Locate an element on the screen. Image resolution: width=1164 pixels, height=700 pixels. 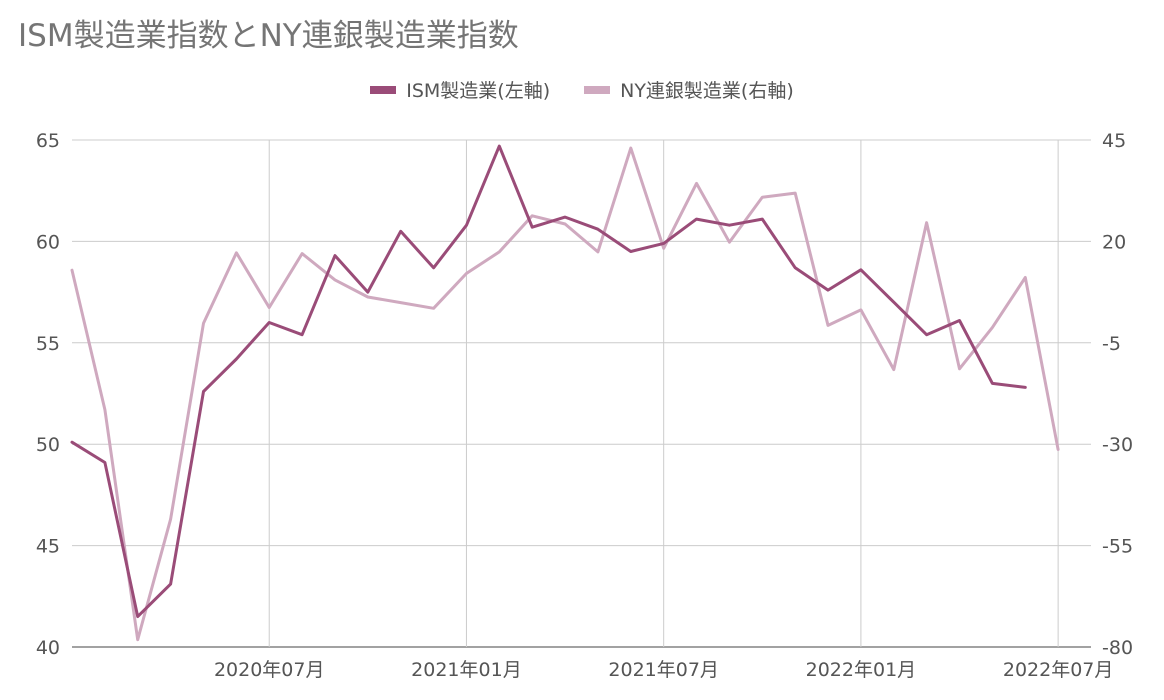
x-axis-tick-label: 2022年07月 is located at coordinates (1058, 670).